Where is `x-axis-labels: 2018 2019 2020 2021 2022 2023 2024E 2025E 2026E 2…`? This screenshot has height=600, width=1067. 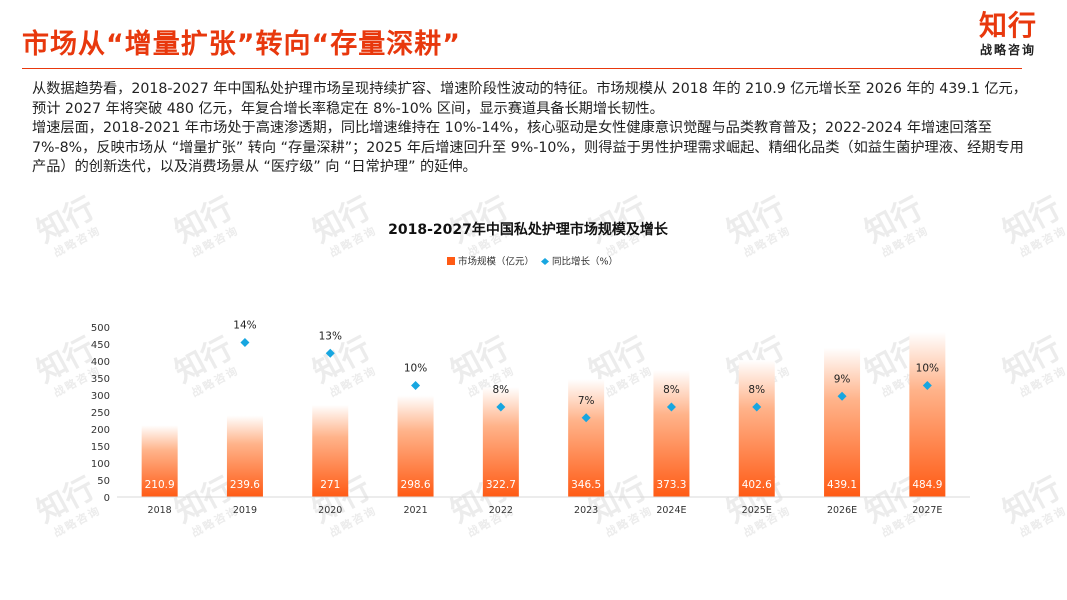 x-axis-labels: 2018 2019 2020 2021 2022 2023 2024E 2025E 2026E 2… is located at coordinates (545, 510).